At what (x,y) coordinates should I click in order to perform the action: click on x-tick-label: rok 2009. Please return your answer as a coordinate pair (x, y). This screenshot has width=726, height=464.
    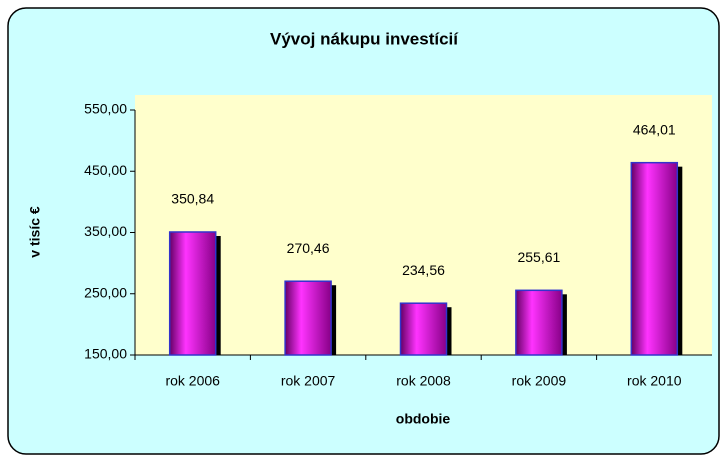
    Looking at the image, I should click on (539, 381).